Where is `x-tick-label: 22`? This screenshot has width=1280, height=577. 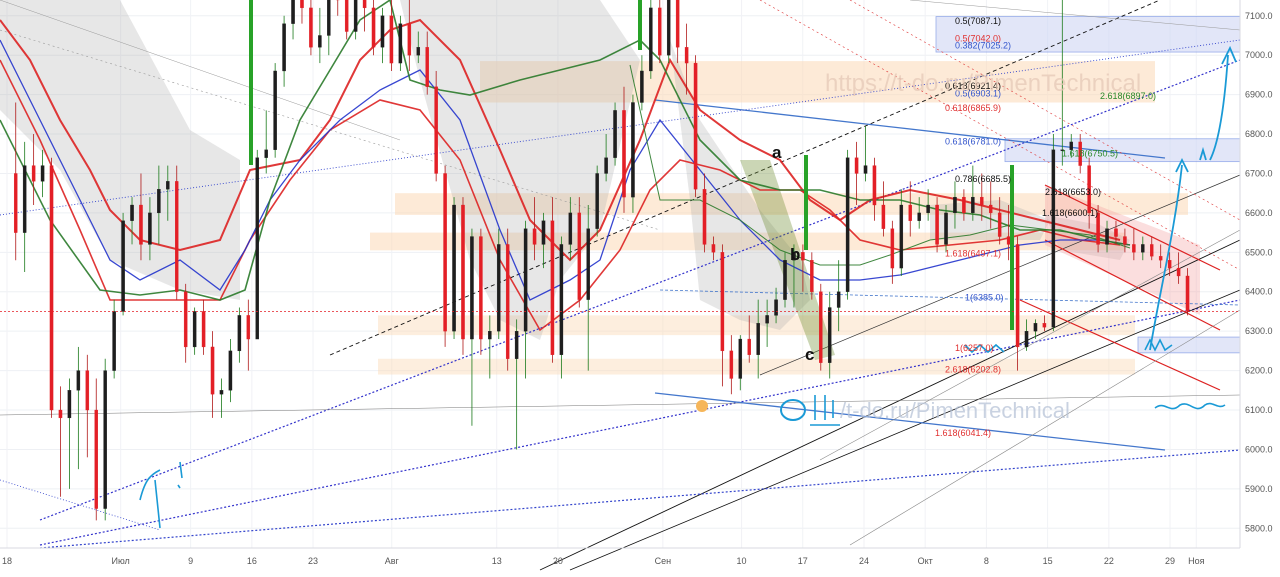
x-tick-label: 22 is located at coordinates (1109, 561).